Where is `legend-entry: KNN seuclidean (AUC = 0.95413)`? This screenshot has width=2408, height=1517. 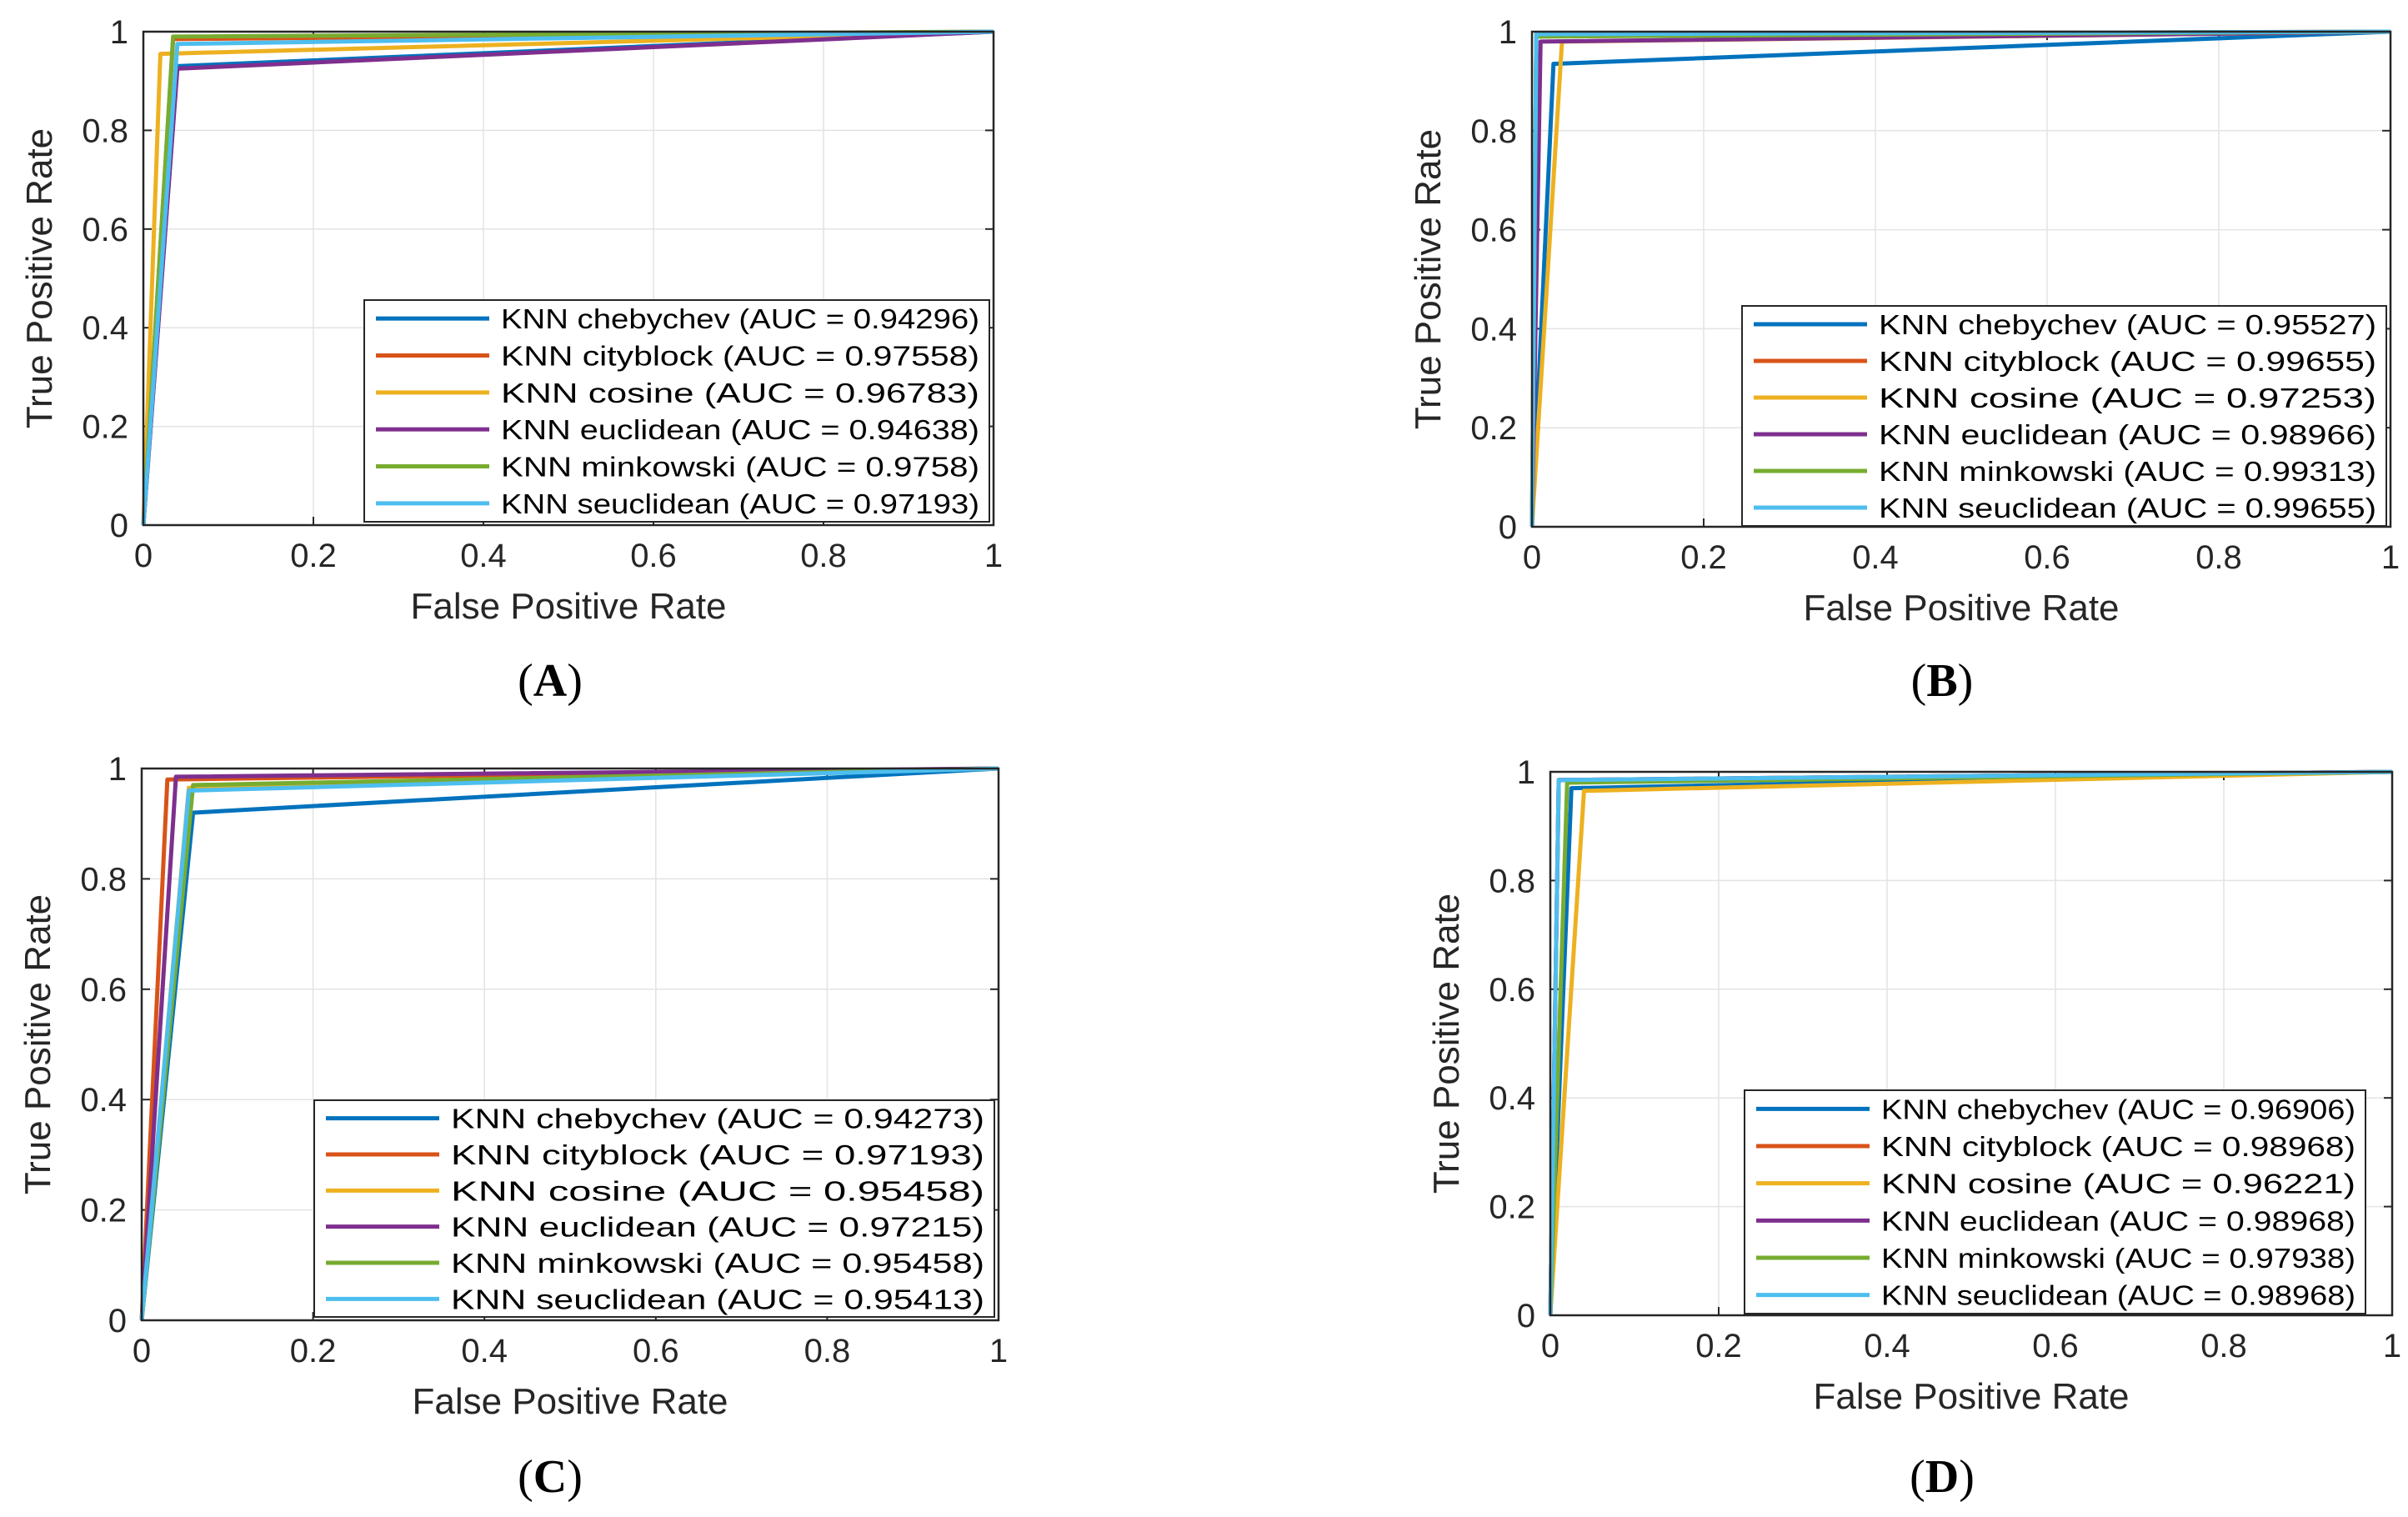
legend-entry: KNN seuclidean (AUC = 0.95413) is located at coordinates (717, 1299).